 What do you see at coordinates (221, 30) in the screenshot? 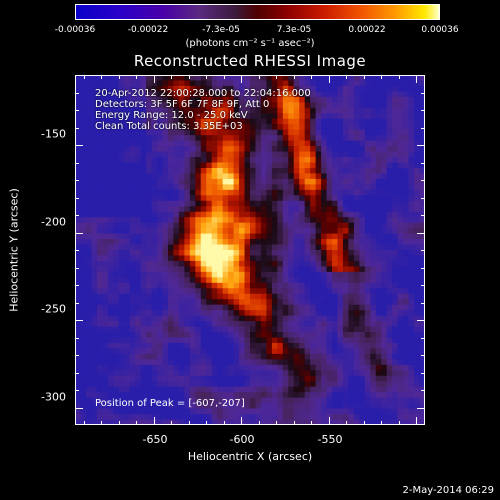
I see `colorbar-tick: -7.3e-05` at bounding box center [221, 30].